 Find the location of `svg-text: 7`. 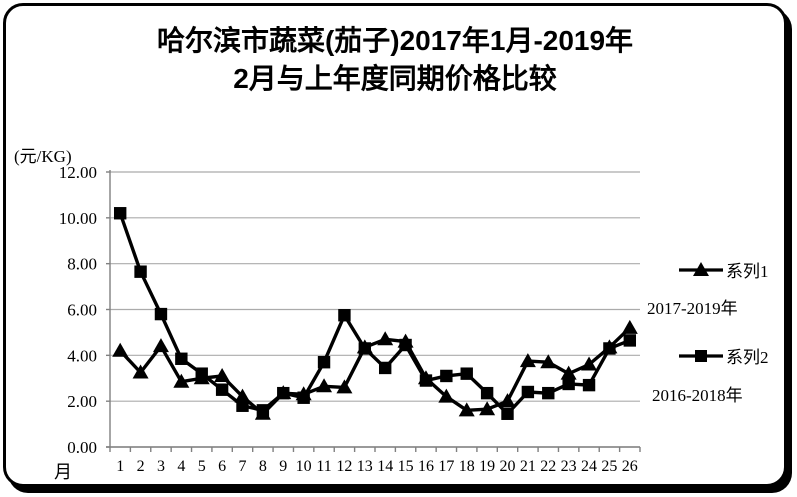

svg-text: 7 is located at coordinates (243, 466).